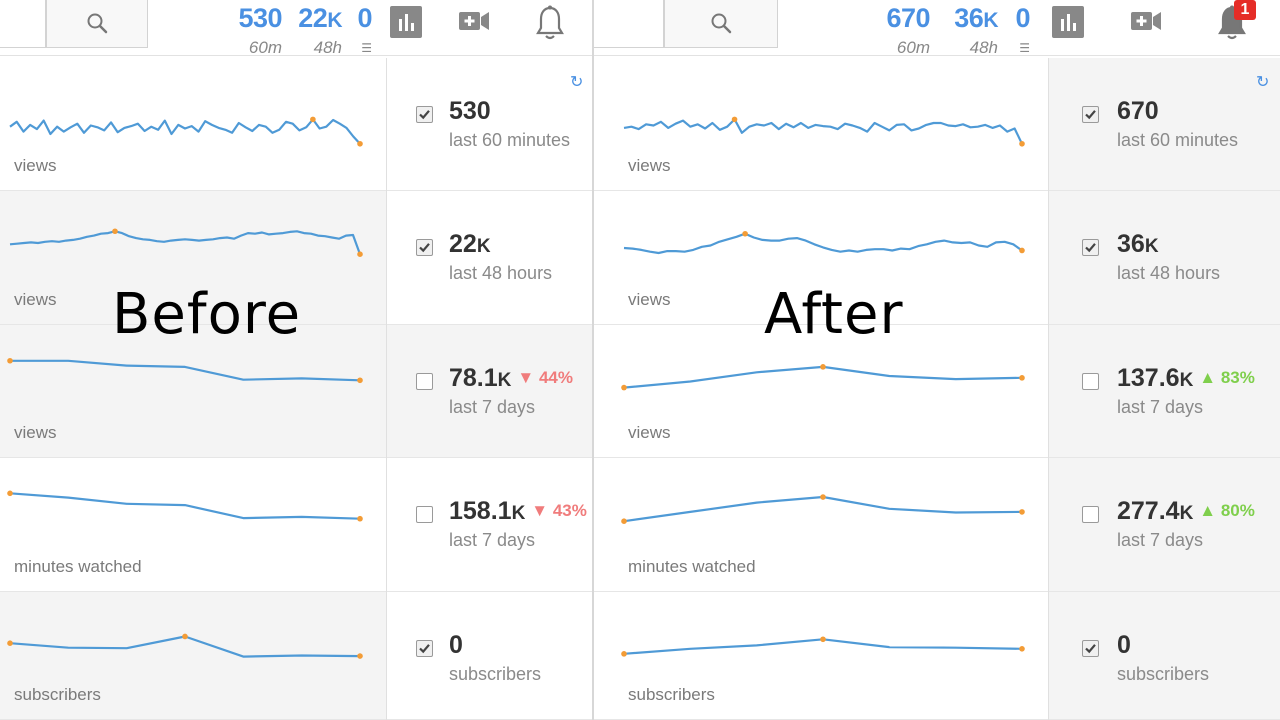 This screenshot has width=1280, height=720. Describe the element at coordinates (545, 377) in the screenshot. I see `metric-delta: ▼ 44%` at that location.